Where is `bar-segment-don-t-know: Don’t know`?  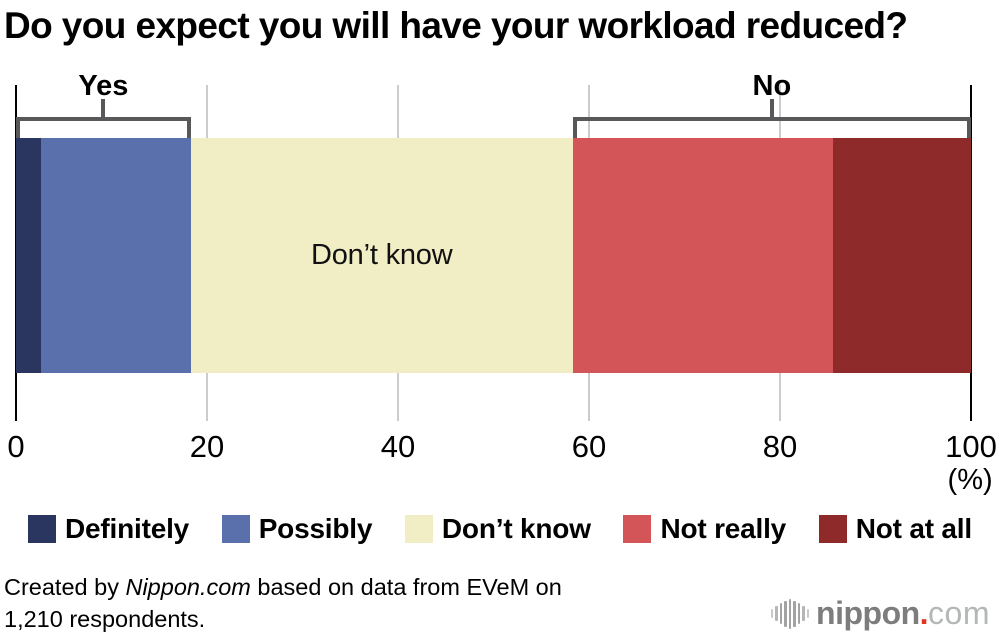 bar-segment-don-t-know: Don’t know is located at coordinates (381, 255).